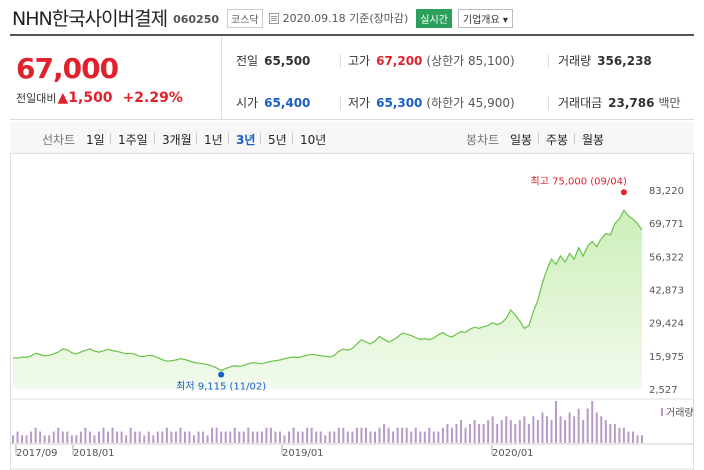 The width and height of the screenshot is (704, 470). I want to click on stat-label: 시가, so click(247, 103).